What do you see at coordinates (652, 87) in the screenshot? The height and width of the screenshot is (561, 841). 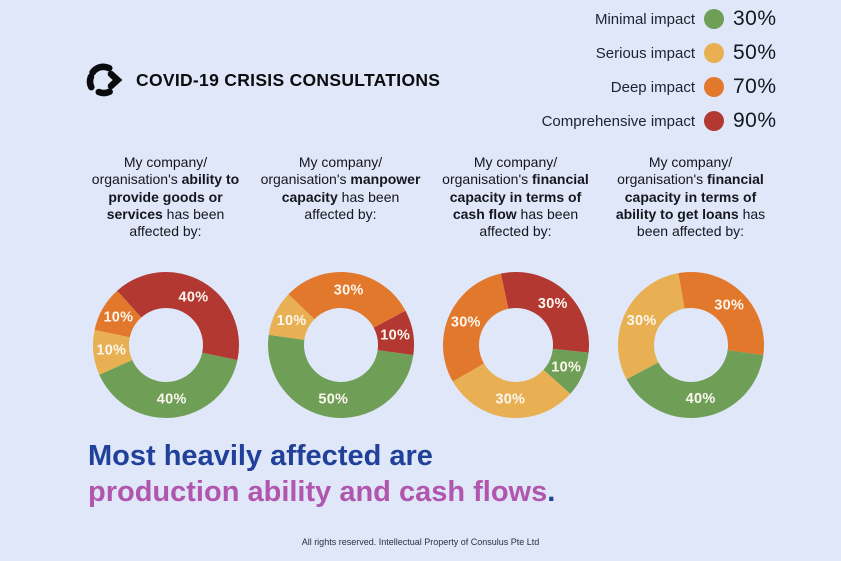 I see `legend-label: Deep impact` at bounding box center [652, 87].